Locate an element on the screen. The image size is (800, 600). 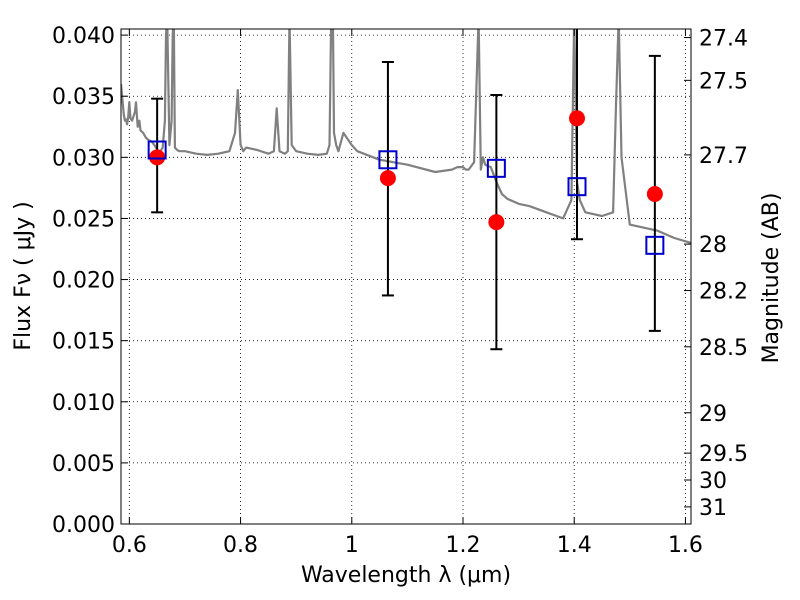
x-tick-label: 1.6 is located at coordinates (685, 545).